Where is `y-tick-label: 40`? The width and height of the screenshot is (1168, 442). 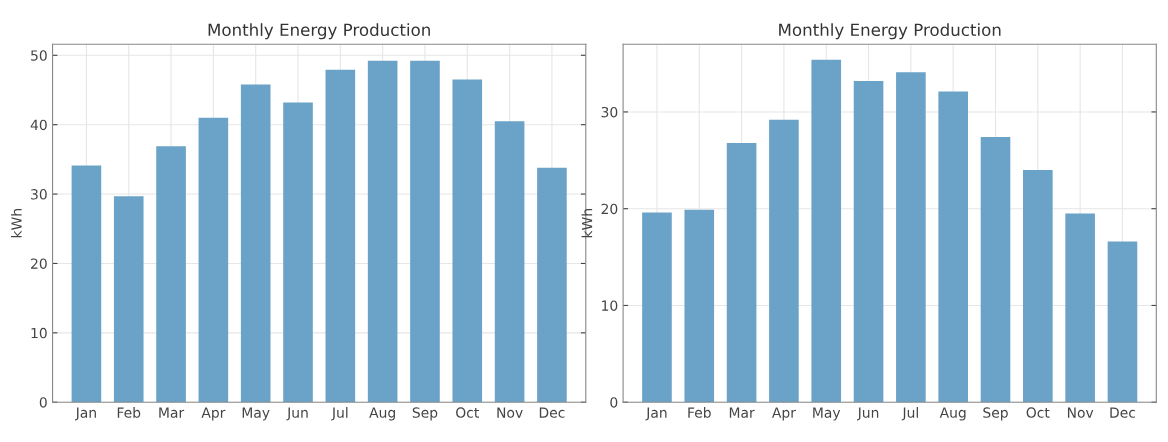
y-tick-label: 40 is located at coordinates (38, 125).